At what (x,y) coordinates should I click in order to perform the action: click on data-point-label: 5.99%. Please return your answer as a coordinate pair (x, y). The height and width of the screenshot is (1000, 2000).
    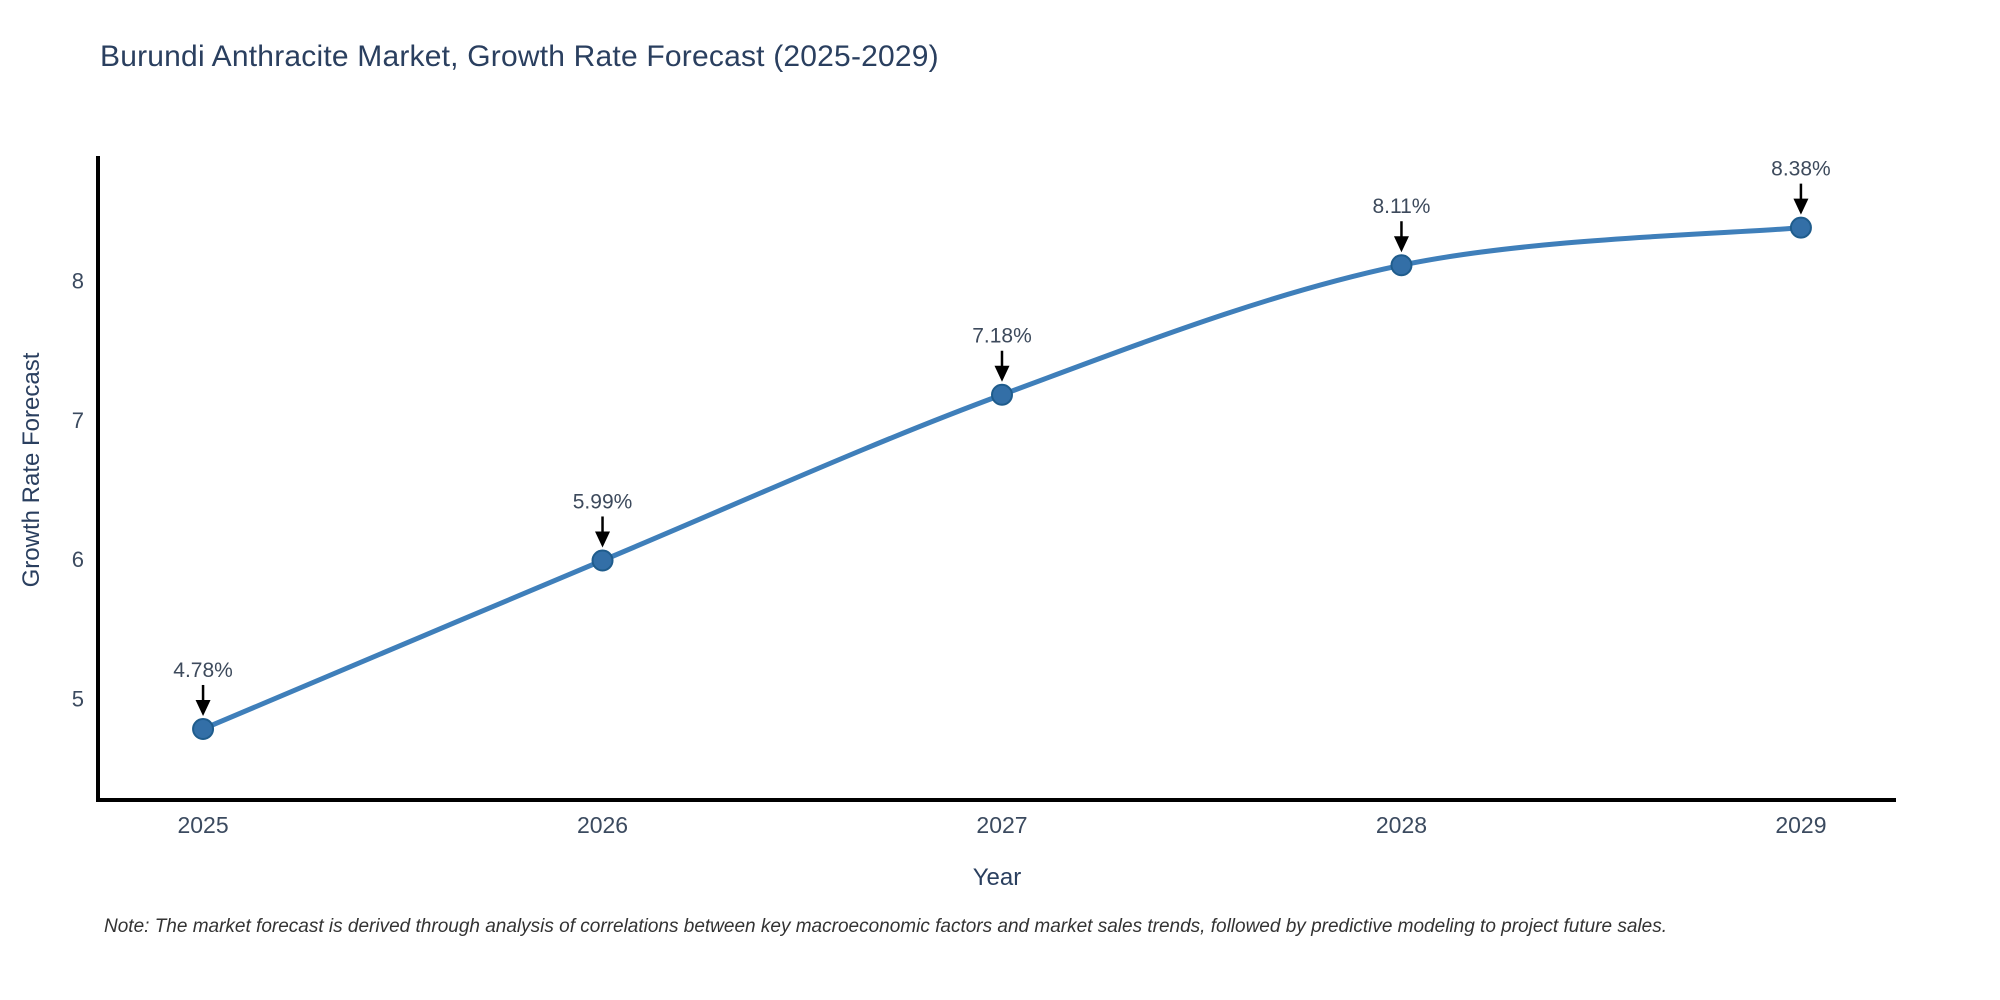
    Looking at the image, I should click on (603, 501).